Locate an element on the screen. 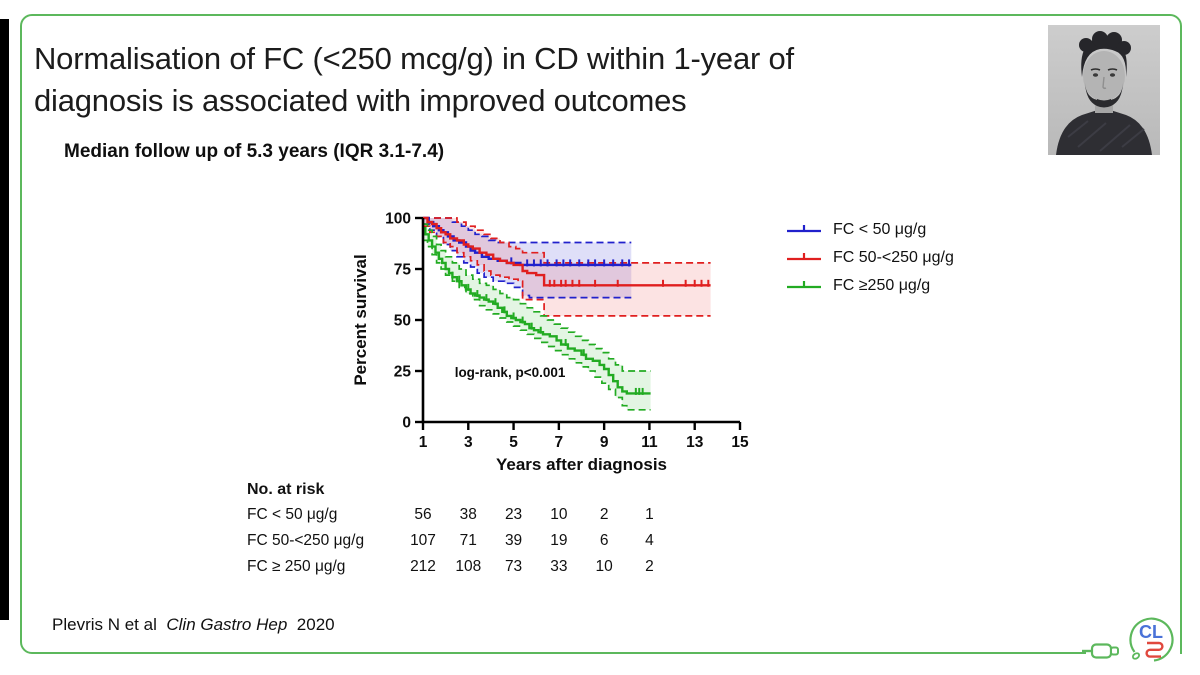 The width and height of the screenshot is (1200, 675). chart-legend: FC < 50 μg/g FC 50-<250 μg/g FC ≥250 μg/g is located at coordinates (870, 258).